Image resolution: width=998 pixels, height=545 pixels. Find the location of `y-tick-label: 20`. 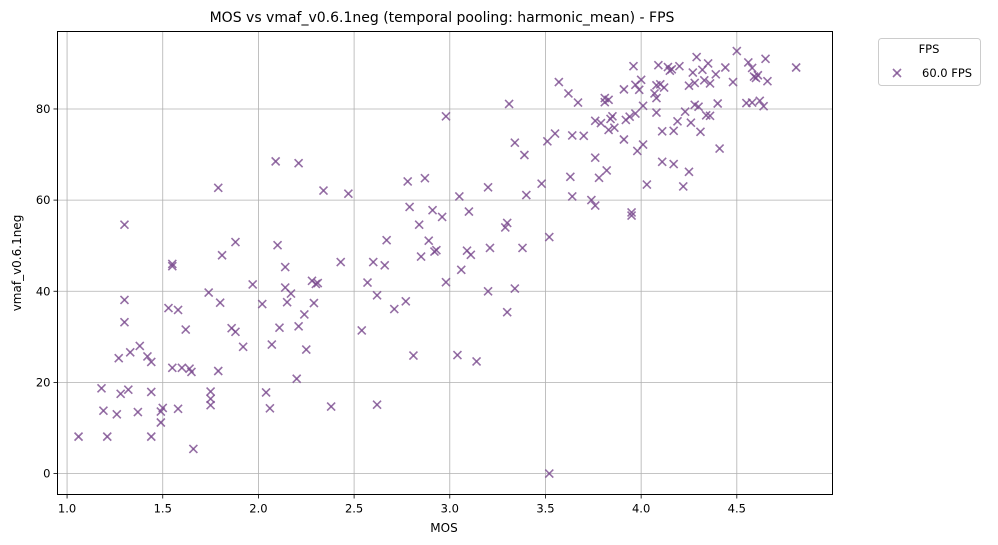

y-tick-label: 20 is located at coordinates (43, 382).